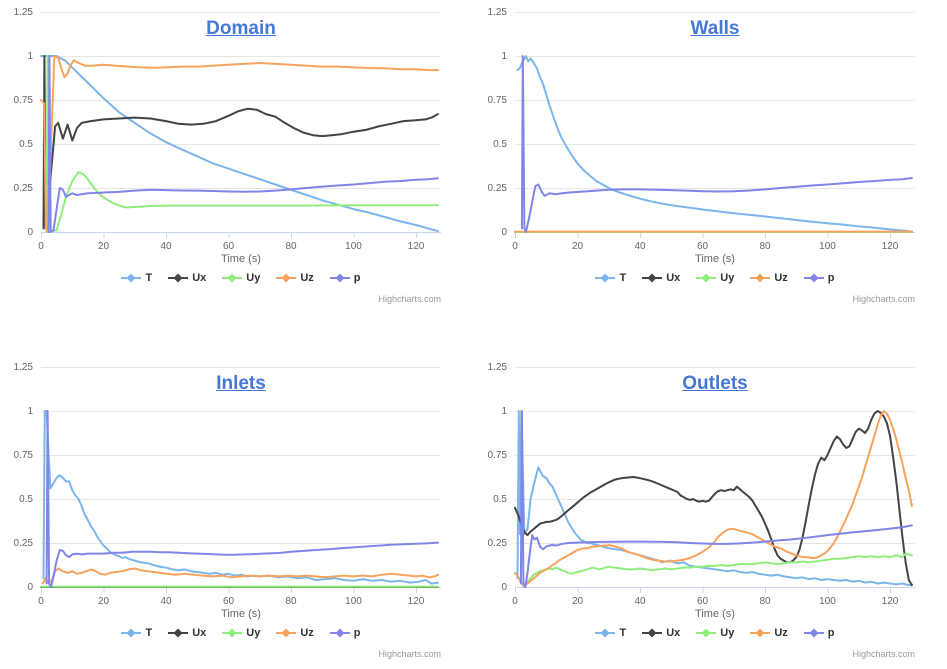 The width and height of the screenshot is (947, 669). I want to click on y-axis-label: 0.5, so click(500, 144).